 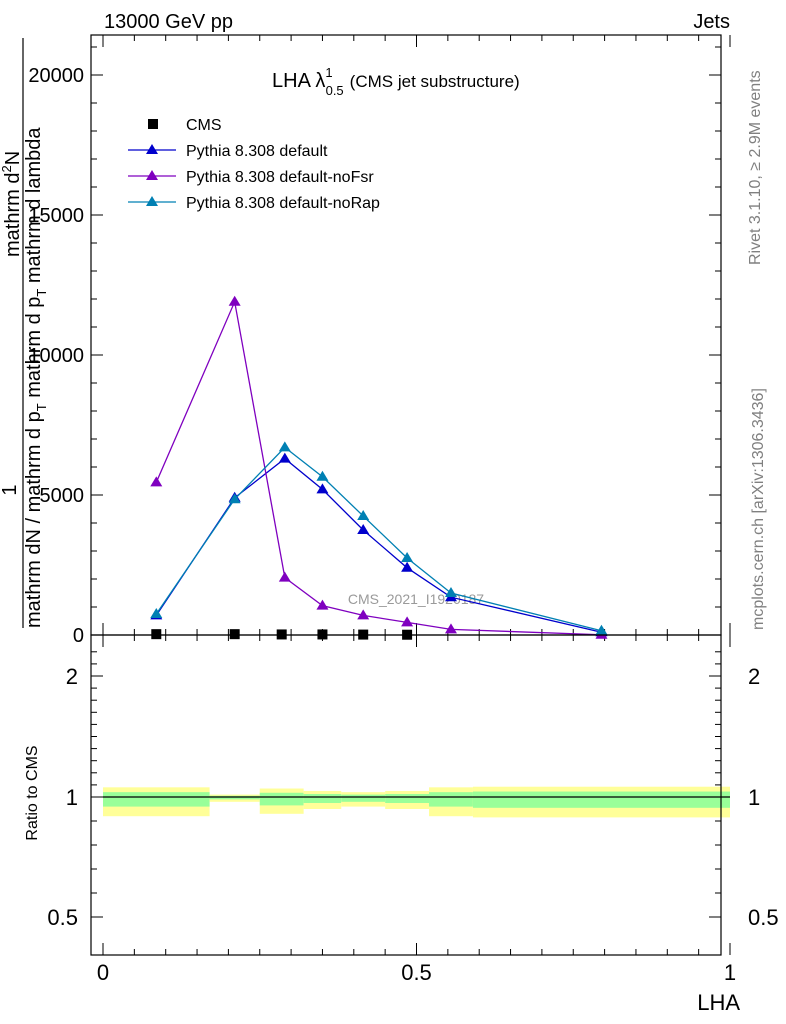 What do you see at coordinates (62, 496) in the screenshot?
I see `y-tick-label: 5000` at bounding box center [62, 496].